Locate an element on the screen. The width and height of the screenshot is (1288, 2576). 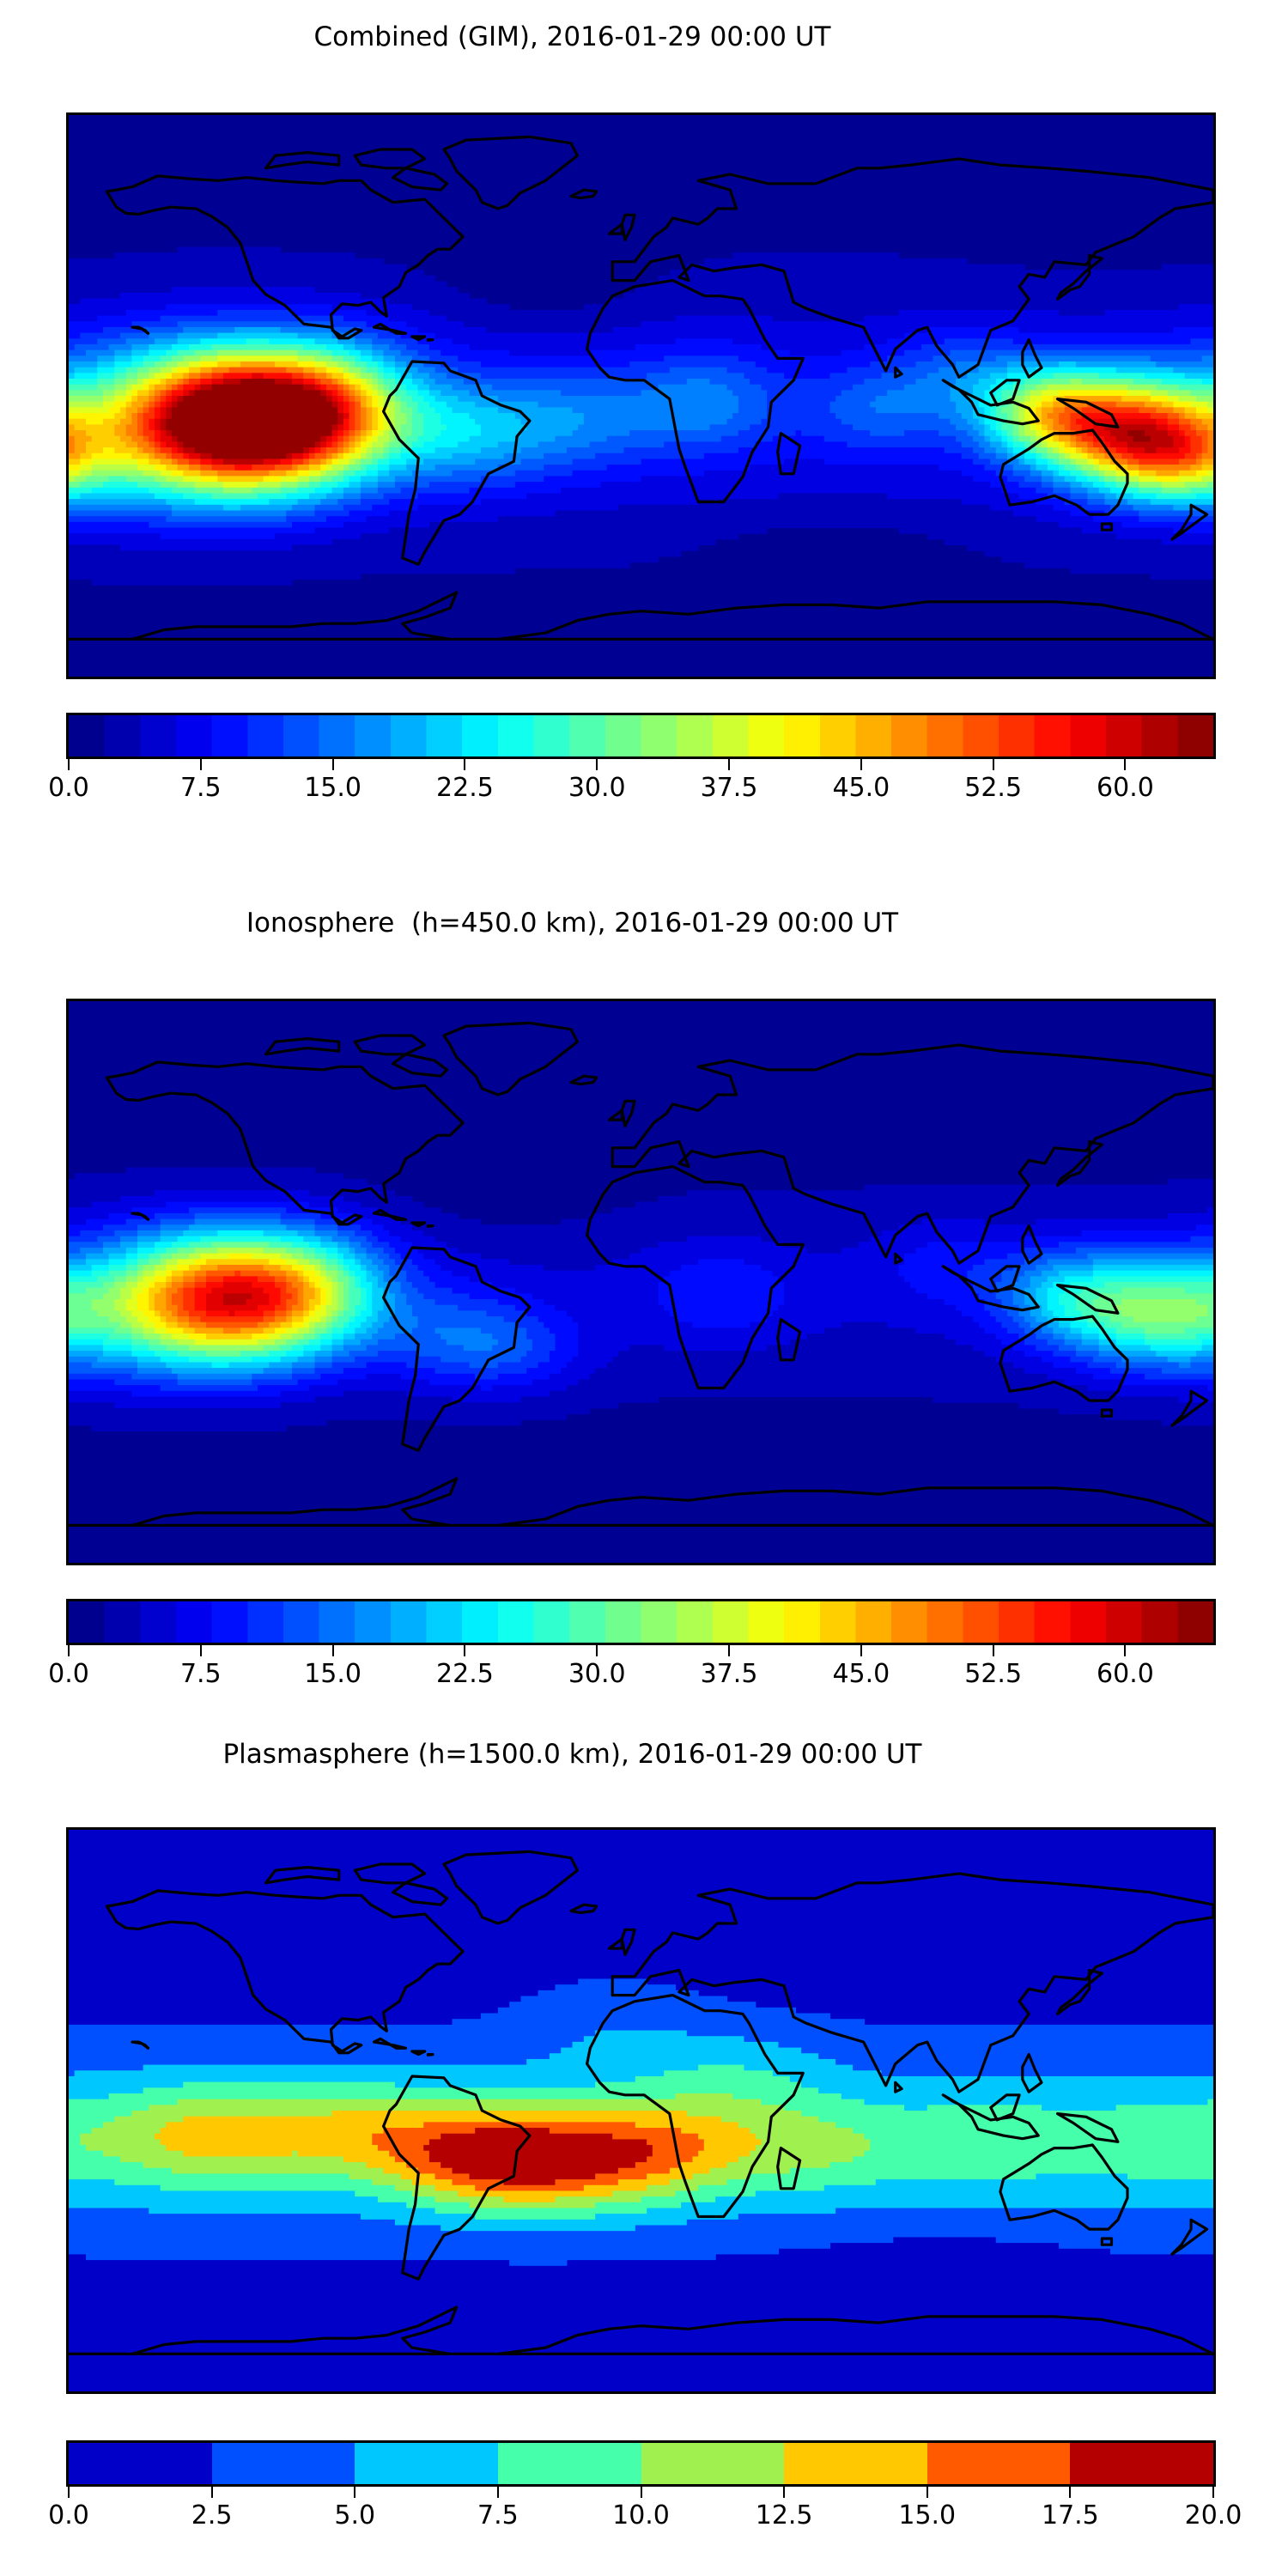
colorbar-combined-ticks: 0.0 7.5 15.0 22.5 30.0 37.5 45.0 52.5 60.0 is located at coordinates (632, 786).